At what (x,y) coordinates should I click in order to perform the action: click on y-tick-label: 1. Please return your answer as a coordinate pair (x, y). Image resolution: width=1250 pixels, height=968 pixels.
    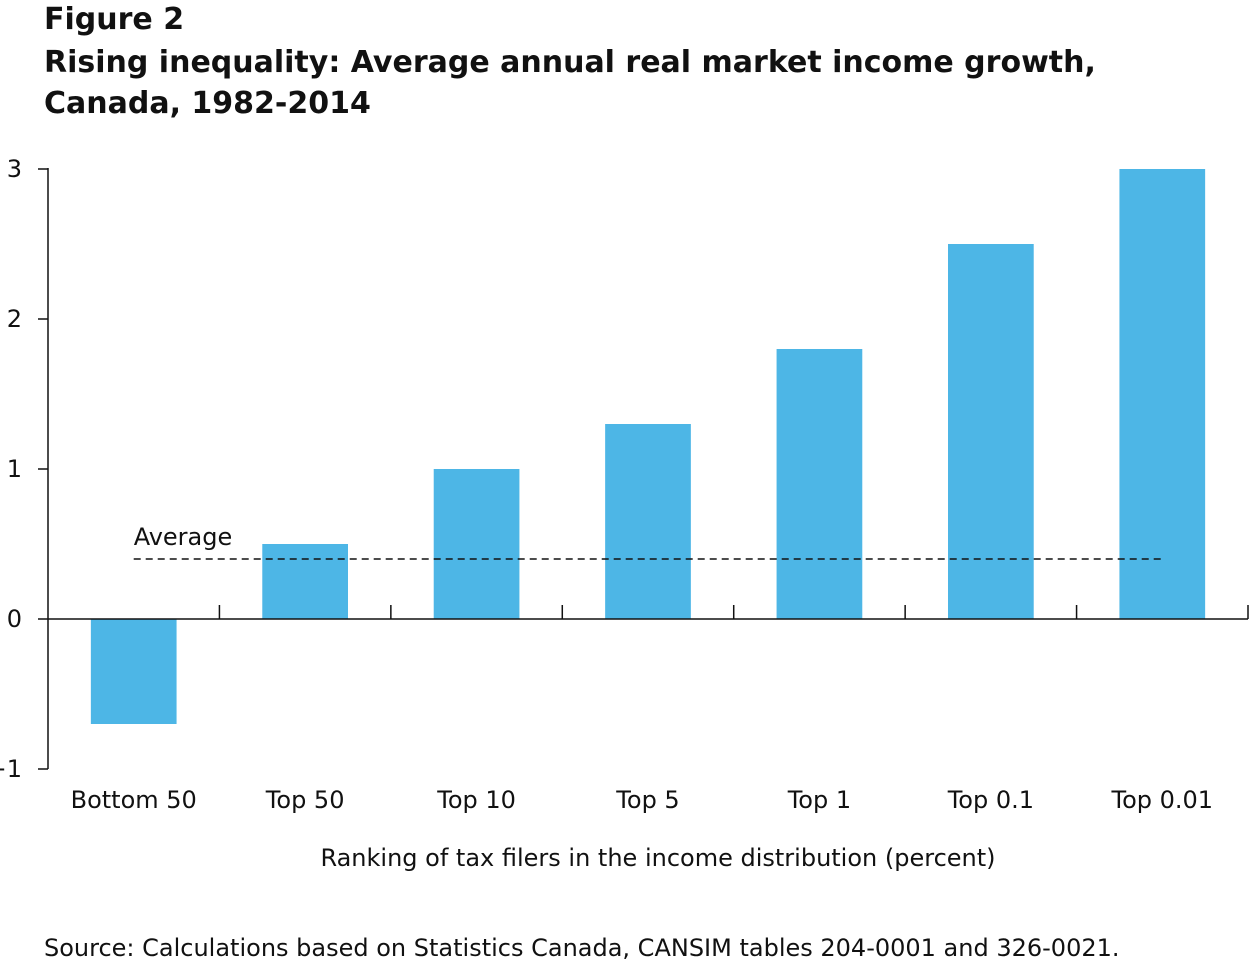
    Looking at the image, I should click on (14, 469).